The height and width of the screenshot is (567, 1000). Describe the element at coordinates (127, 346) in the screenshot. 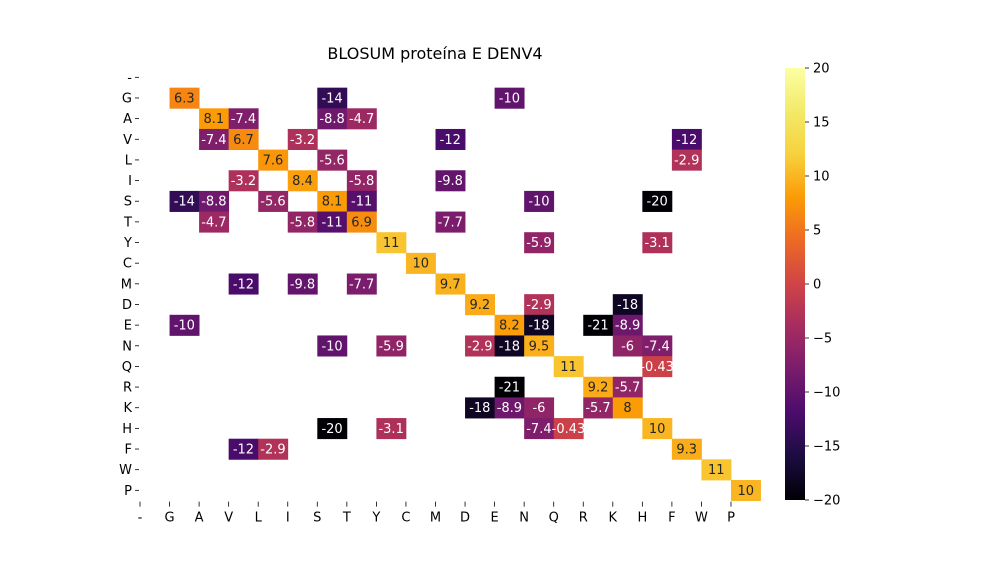

I see `y-tick-label: N` at that location.